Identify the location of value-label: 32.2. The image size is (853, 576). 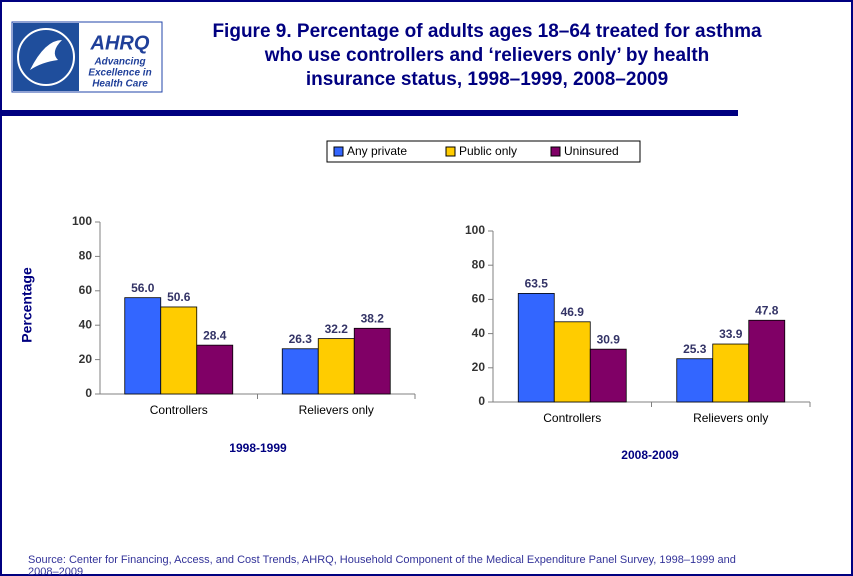
(337, 329).